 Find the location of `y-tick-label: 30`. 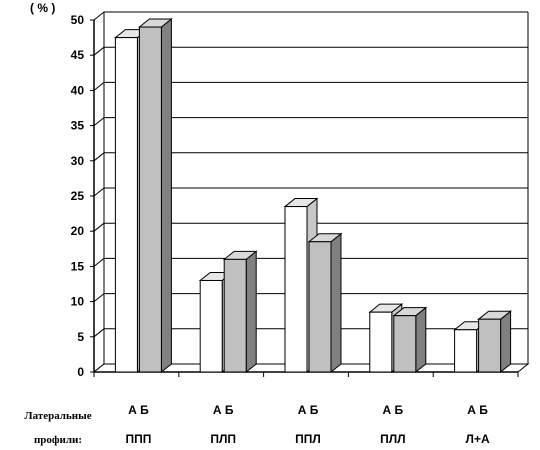

y-tick-label: 30 is located at coordinates (78, 161).